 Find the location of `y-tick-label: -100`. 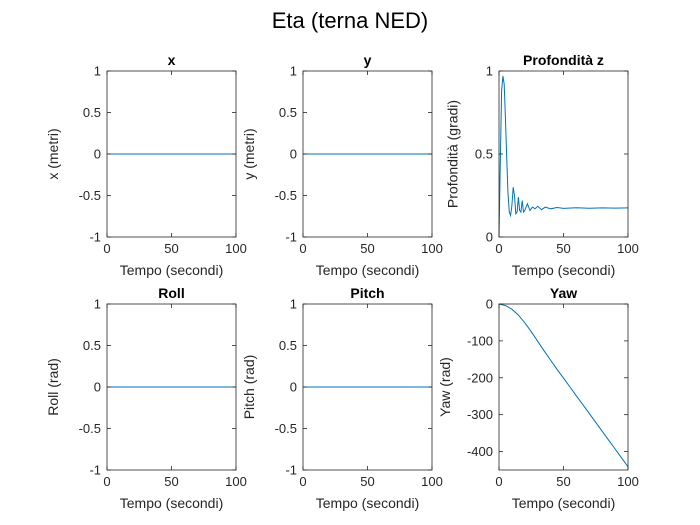

y-tick-label: -100 is located at coordinates (480, 340).